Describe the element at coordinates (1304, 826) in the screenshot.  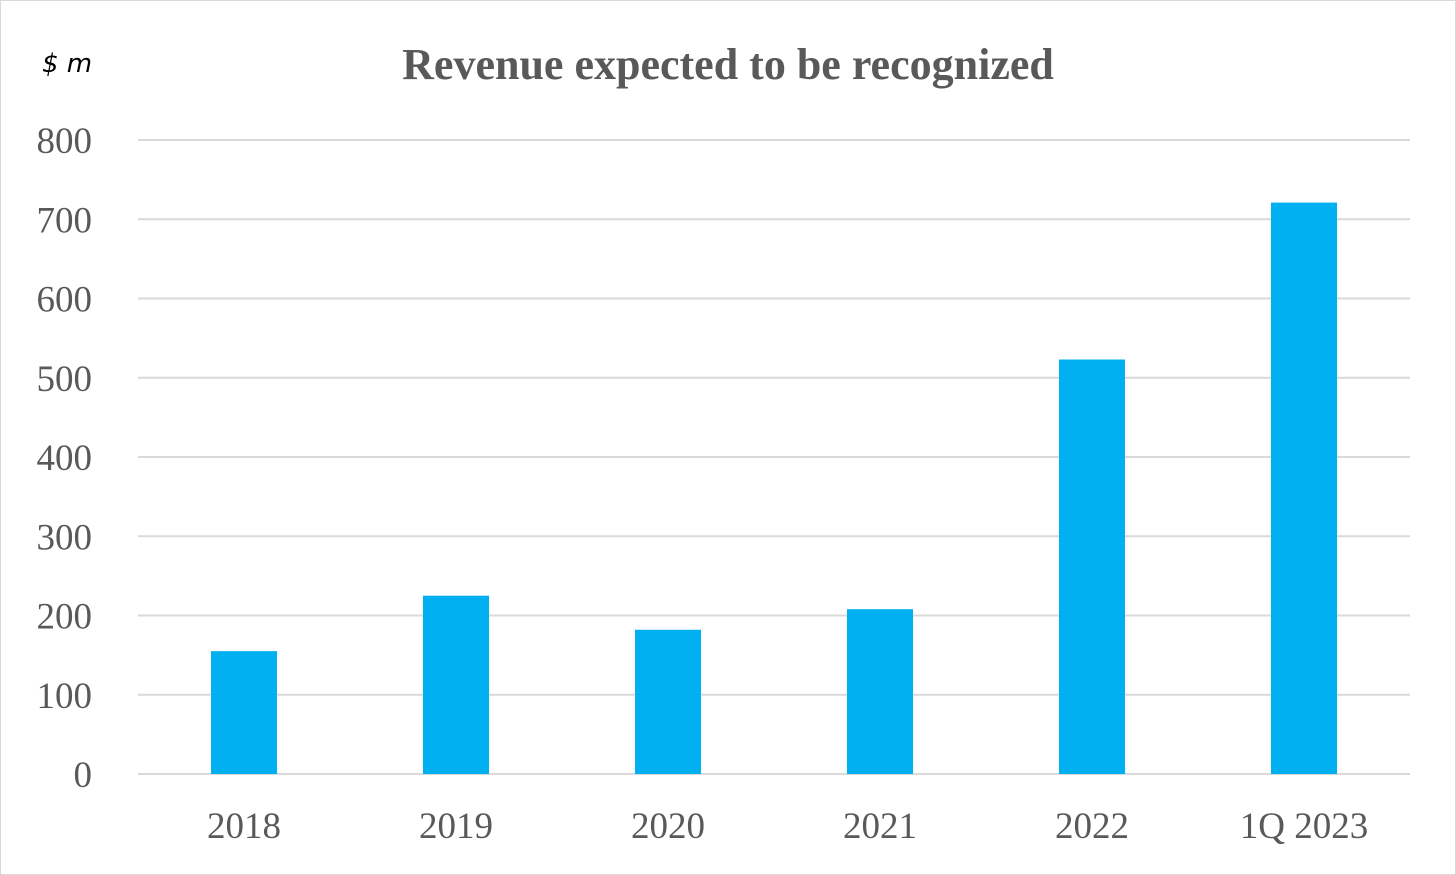
I see `x-tick-label: 1Q 2023` at that location.